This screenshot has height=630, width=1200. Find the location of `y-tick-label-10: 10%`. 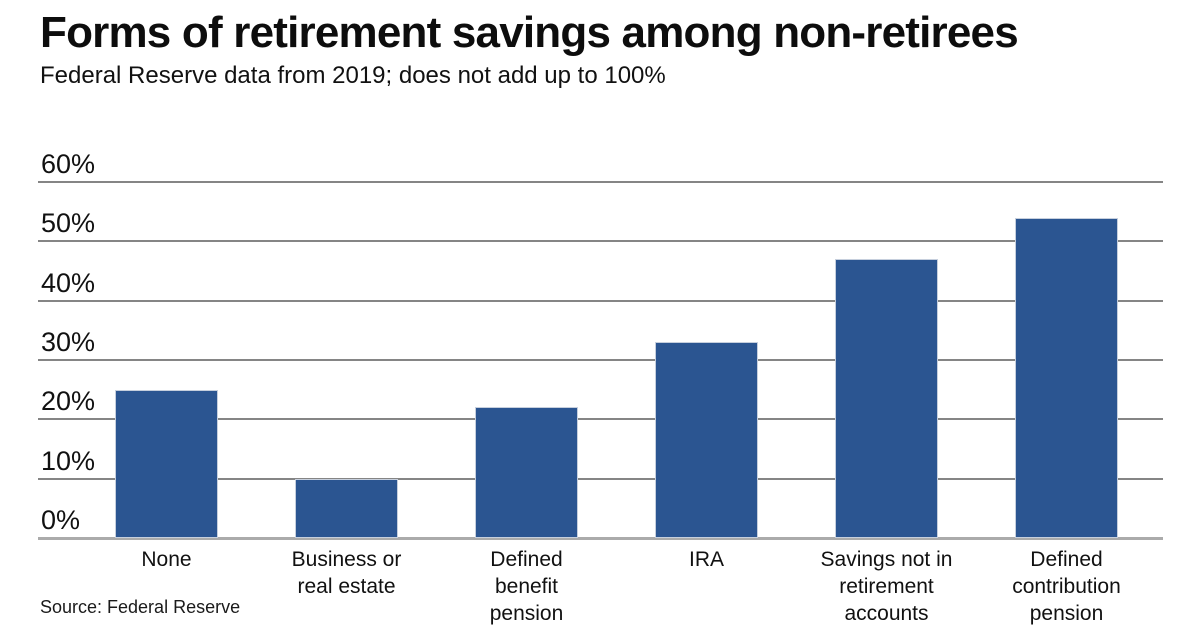

y-tick-label-10: 10% is located at coordinates (68, 460).